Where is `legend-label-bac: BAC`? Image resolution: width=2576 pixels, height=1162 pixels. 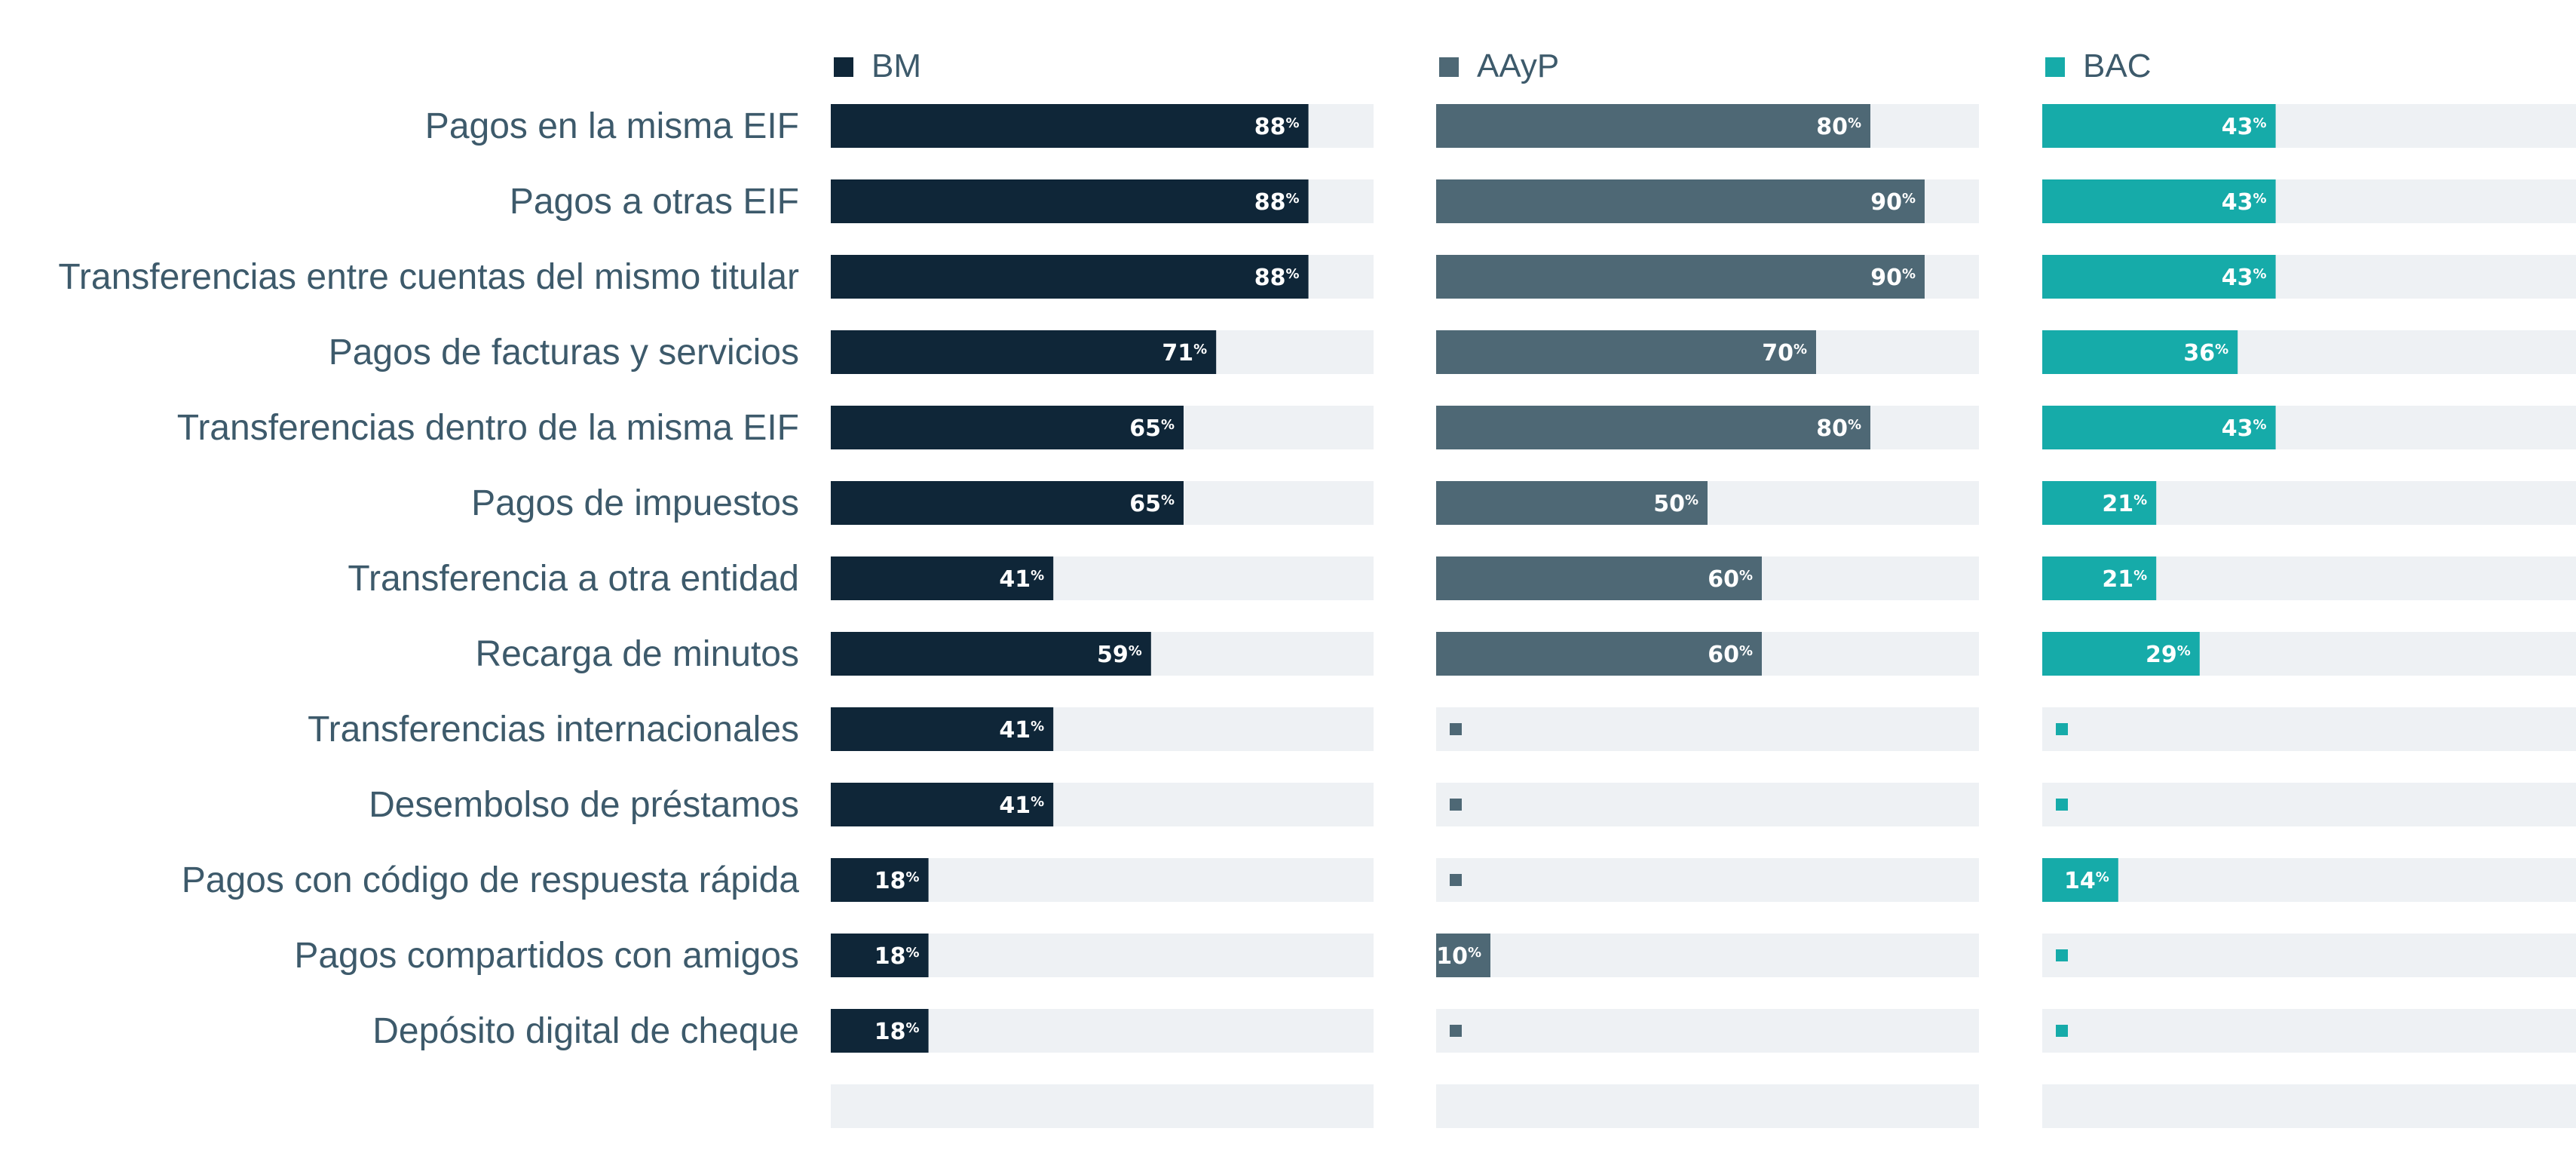
legend-label-bac: BAC is located at coordinates (2117, 66).